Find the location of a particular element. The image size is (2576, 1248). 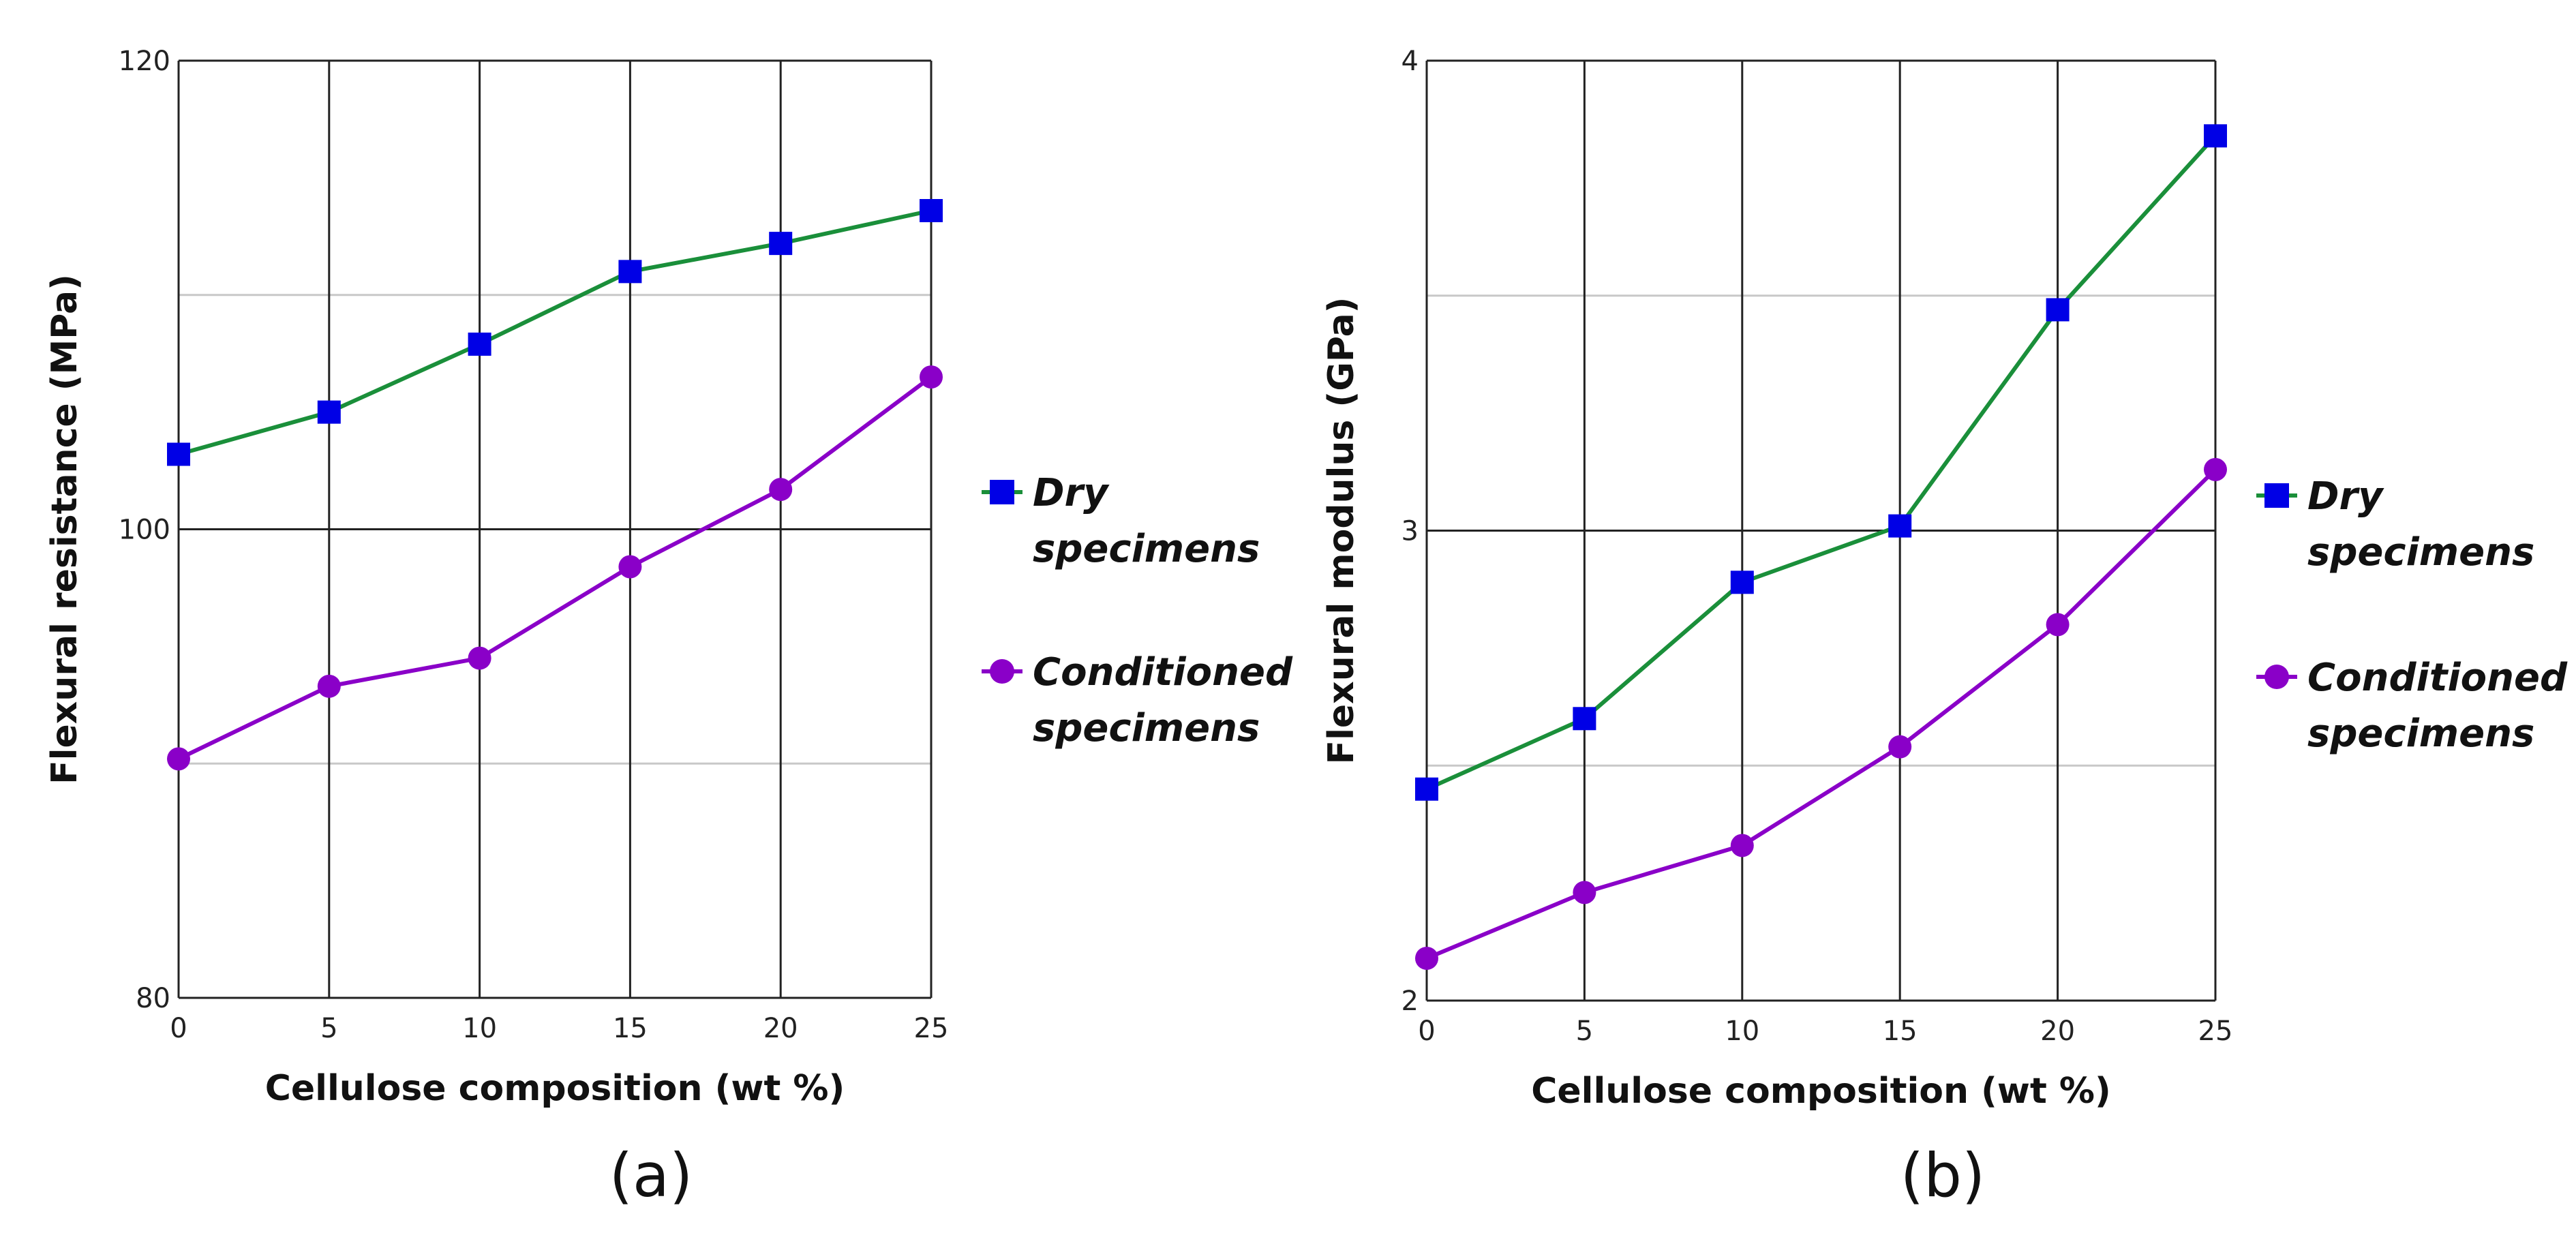

y-axis-label-b: Flexural modulus (GPa) is located at coordinates (1341, 531).